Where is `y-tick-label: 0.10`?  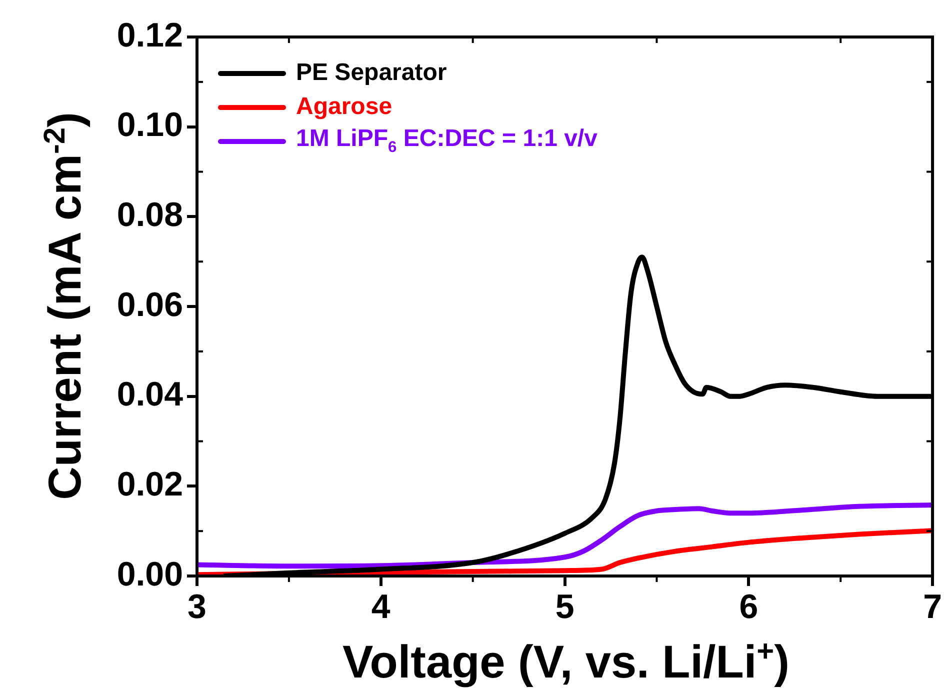
y-tick-label: 0.10 is located at coordinates (149, 125).